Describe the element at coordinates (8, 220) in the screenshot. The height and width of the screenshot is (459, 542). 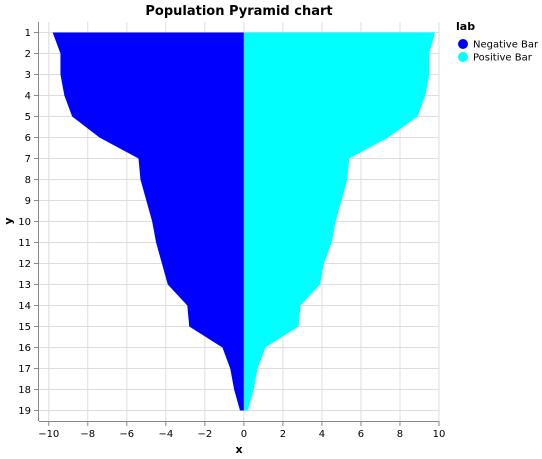
I see `y-axis-title: y` at that location.